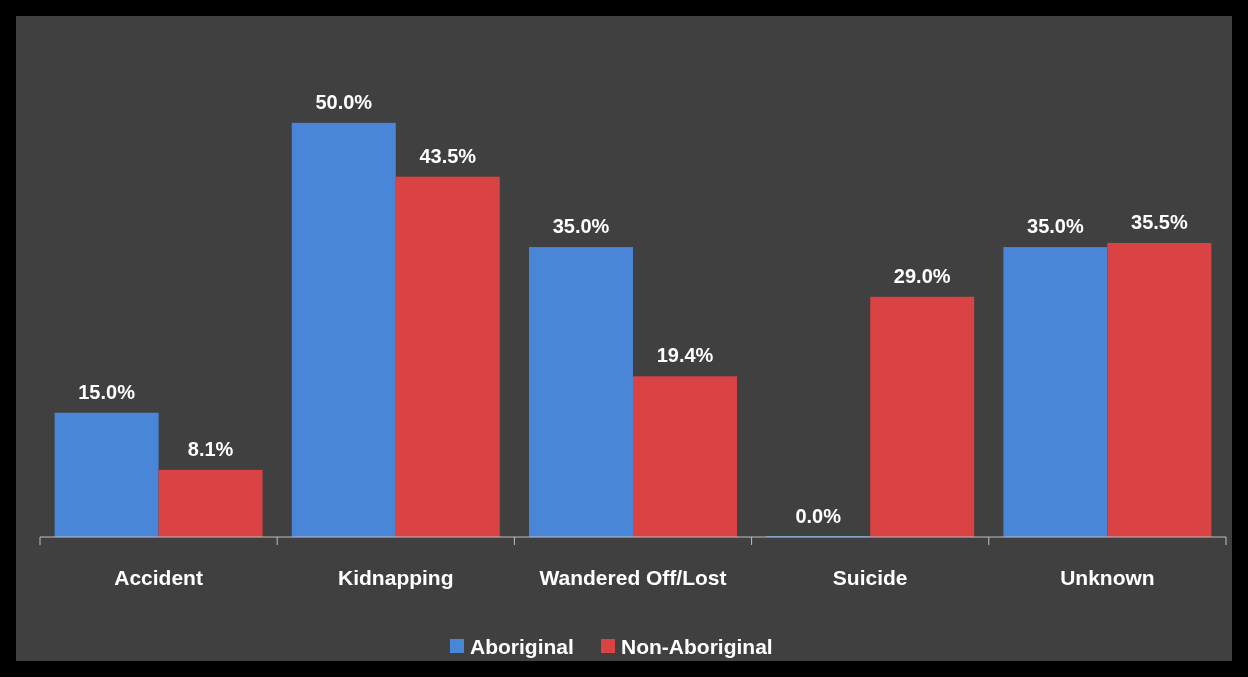  What do you see at coordinates (633, 577) in the screenshot?
I see `x-tick-label: Wandered Off/Lost` at bounding box center [633, 577].